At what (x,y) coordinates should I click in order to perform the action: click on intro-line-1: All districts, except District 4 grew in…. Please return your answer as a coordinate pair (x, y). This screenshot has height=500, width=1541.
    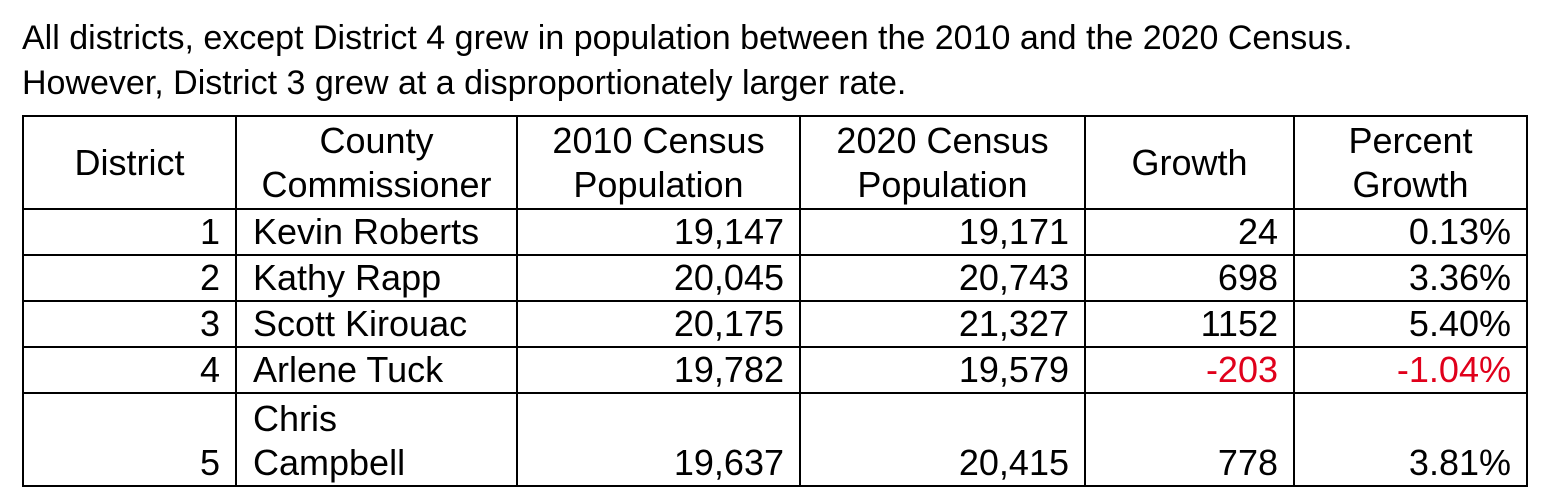
    Looking at the image, I should click on (687, 38).